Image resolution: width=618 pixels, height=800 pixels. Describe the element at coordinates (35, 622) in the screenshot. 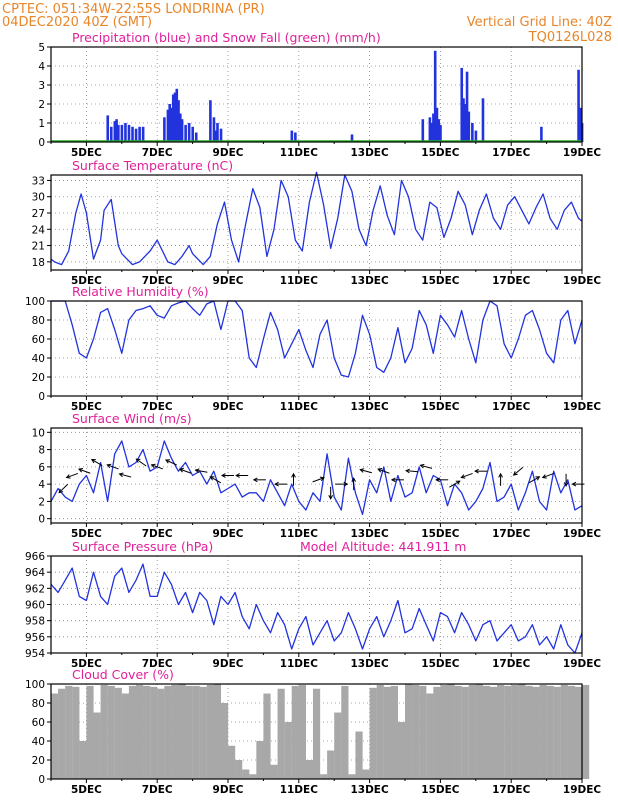

I see `y-tick-label: 958` at that location.